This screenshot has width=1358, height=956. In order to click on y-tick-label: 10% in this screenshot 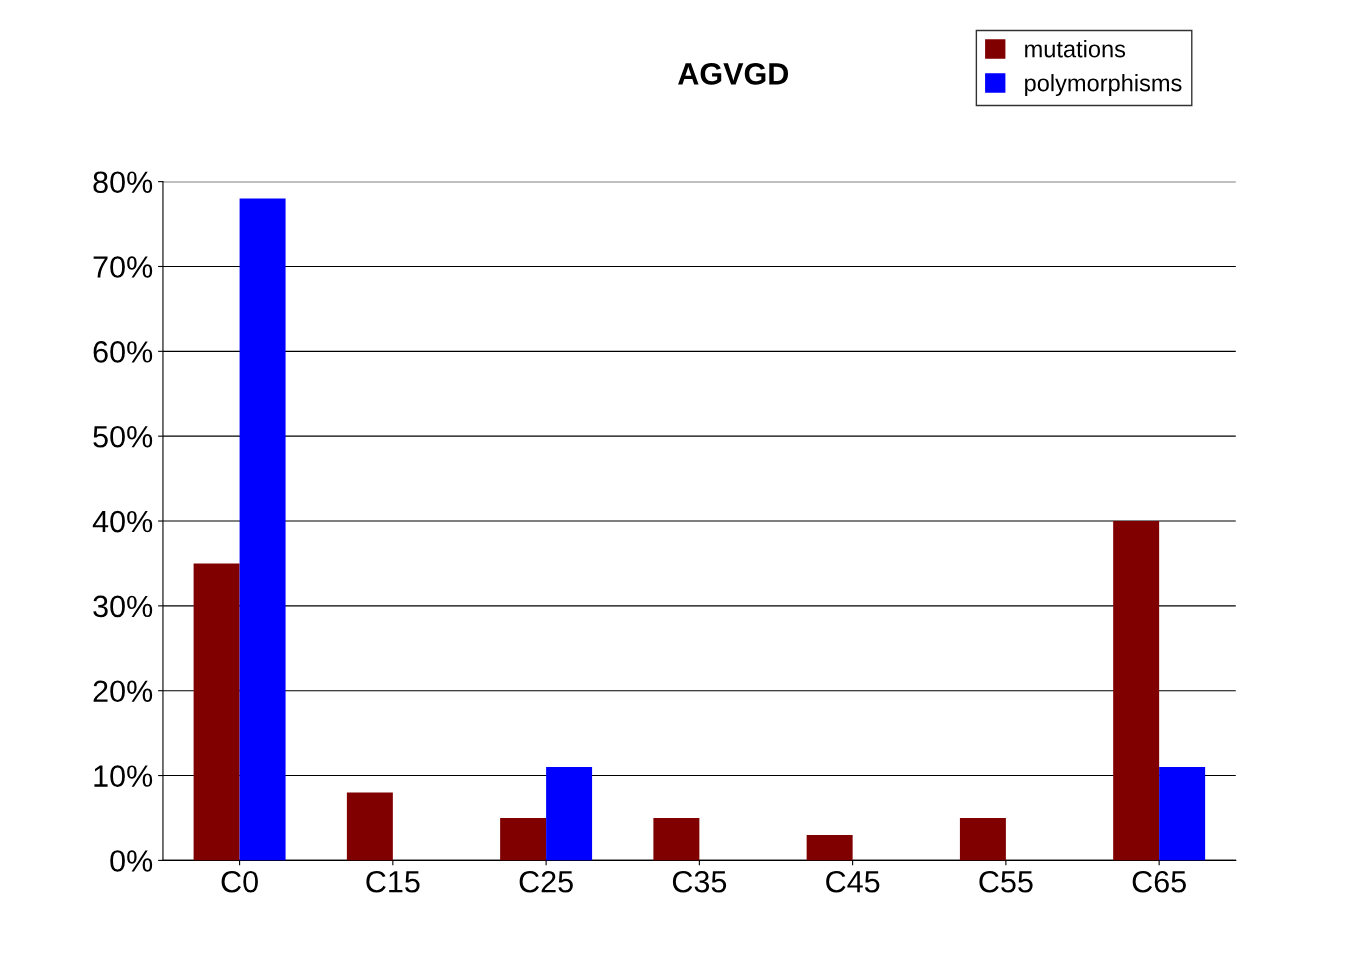, I will do `click(123, 776)`.